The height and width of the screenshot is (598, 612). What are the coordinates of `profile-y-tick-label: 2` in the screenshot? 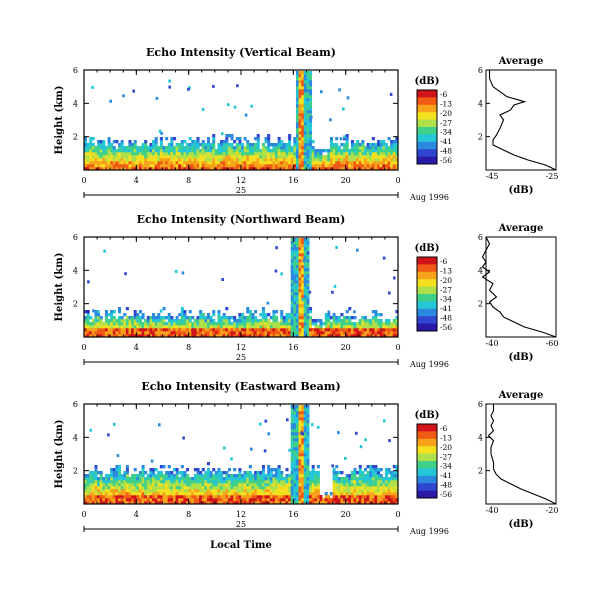 It's located at (480, 137).